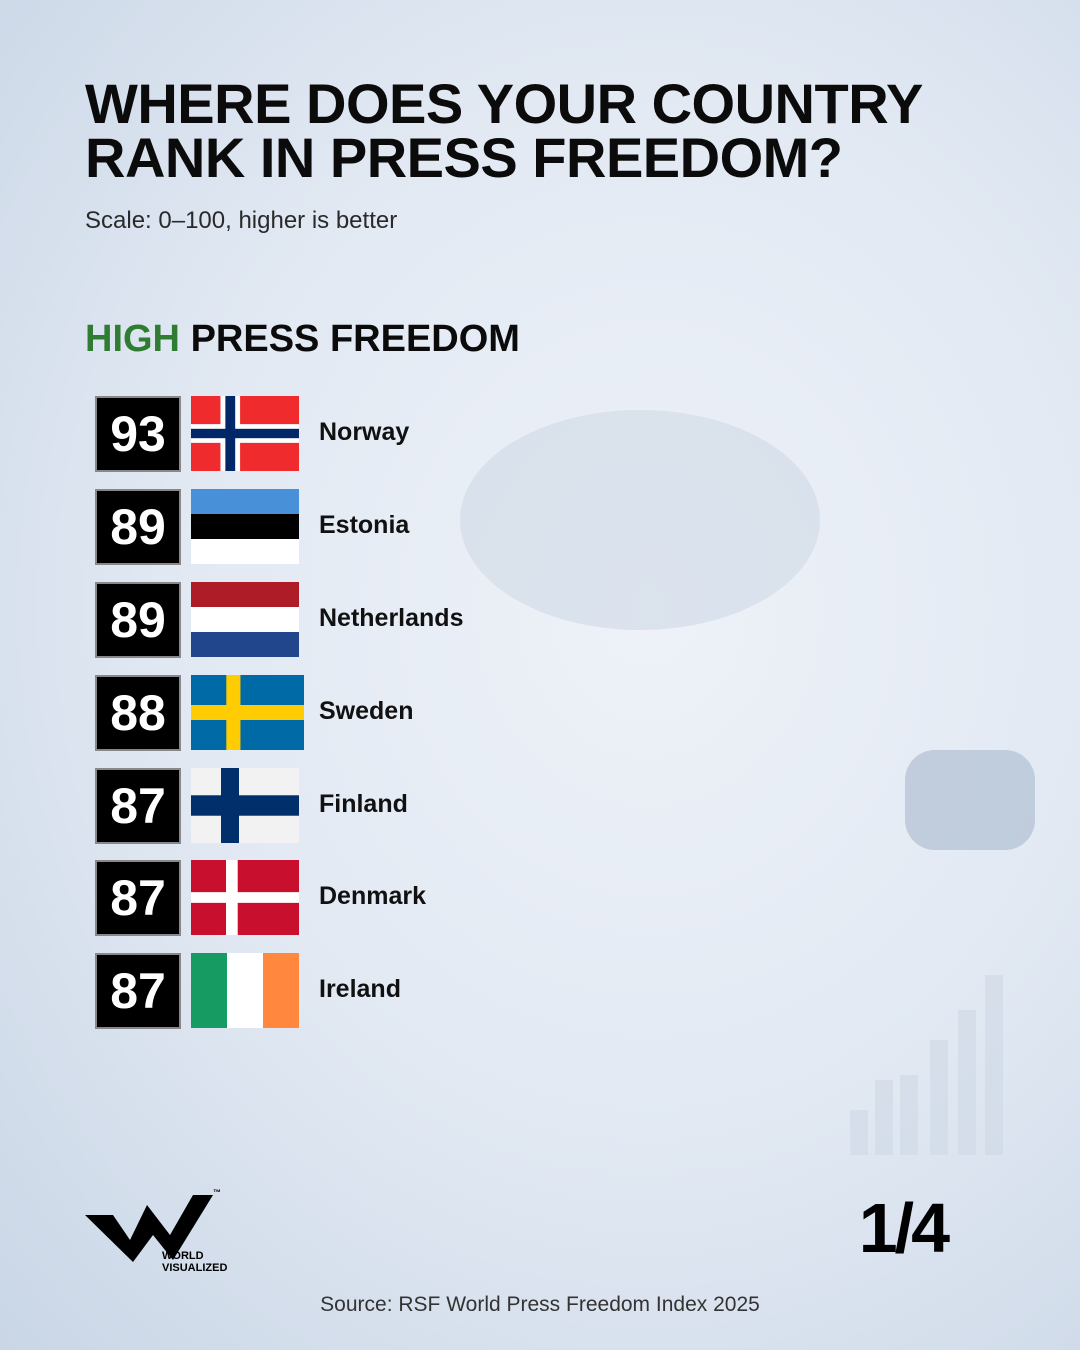 The image size is (1080, 1350). I want to click on subtitle: Scale: 0–100, higher is better, so click(241, 220).